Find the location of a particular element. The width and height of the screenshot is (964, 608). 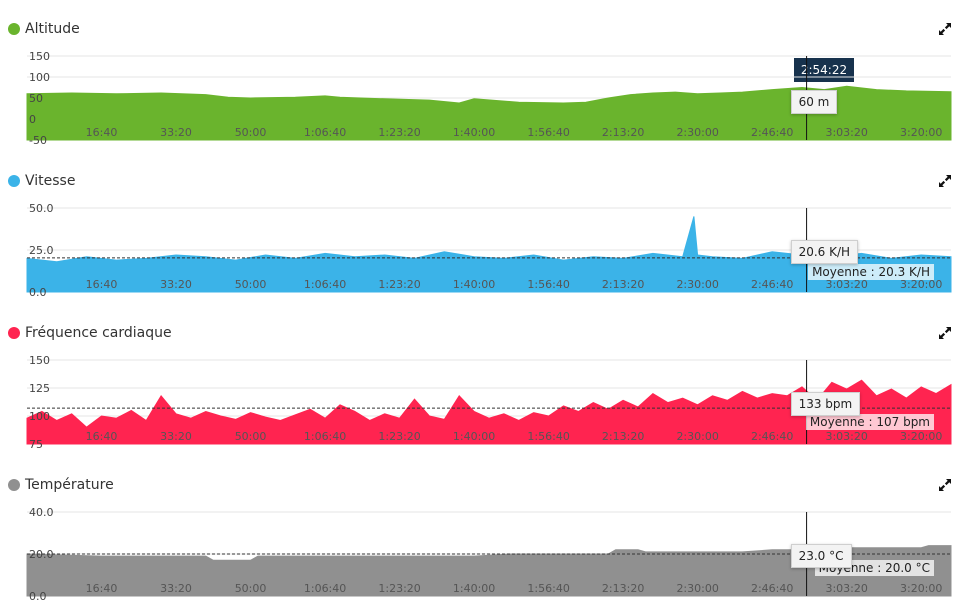

temperature-title: Température is located at coordinates (69, 485).